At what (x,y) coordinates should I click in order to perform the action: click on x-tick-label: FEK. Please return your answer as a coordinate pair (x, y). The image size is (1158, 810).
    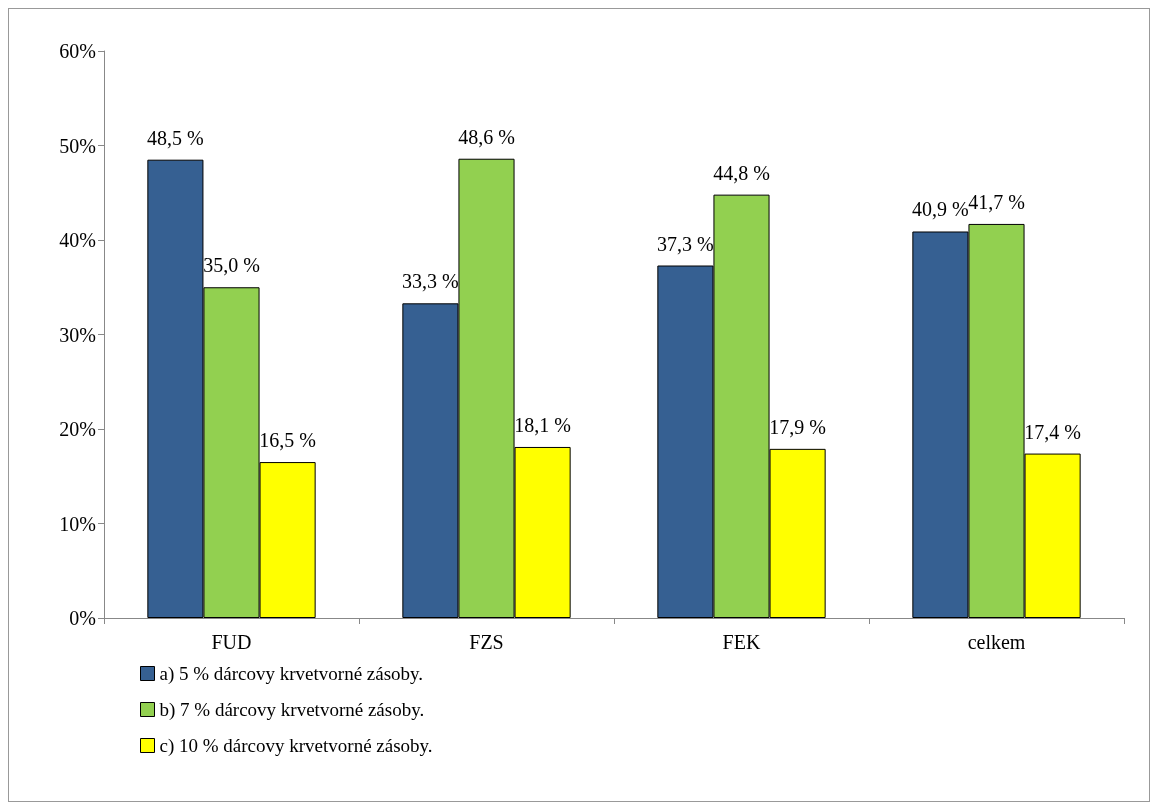
    Looking at the image, I should click on (741, 642).